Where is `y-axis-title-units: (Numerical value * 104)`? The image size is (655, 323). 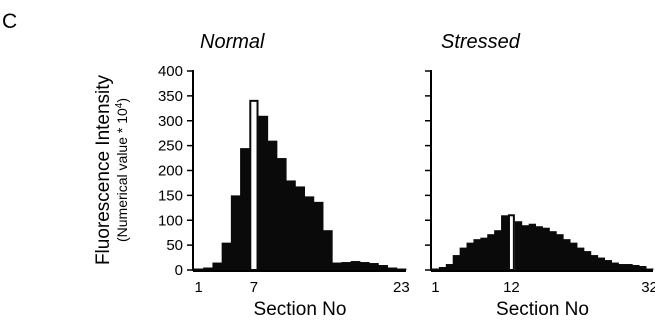 y-axis-title-units: (Numerical value * 104) is located at coordinates (122, 170).